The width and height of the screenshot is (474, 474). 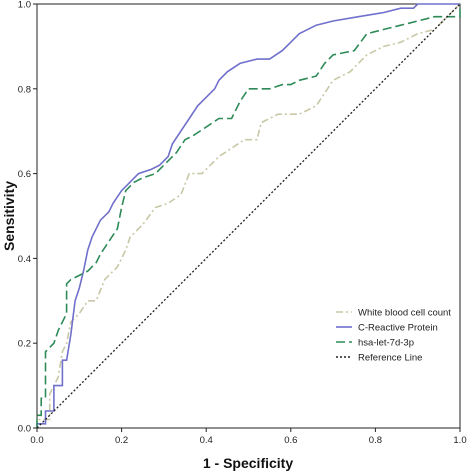 I want to click on legend-label: hsa-let-7d-3p, so click(x=386, y=343).